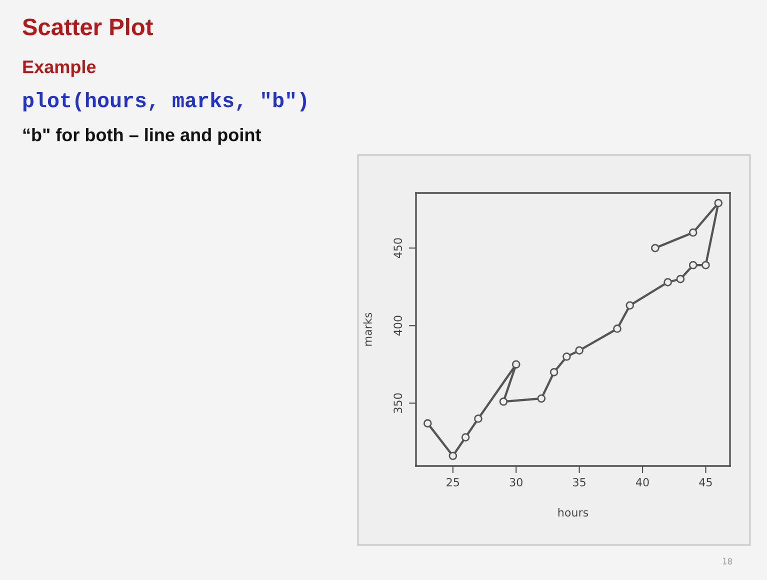 The image size is (767, 580). I want to click on x-tick-label: 45, so click(705, 482).